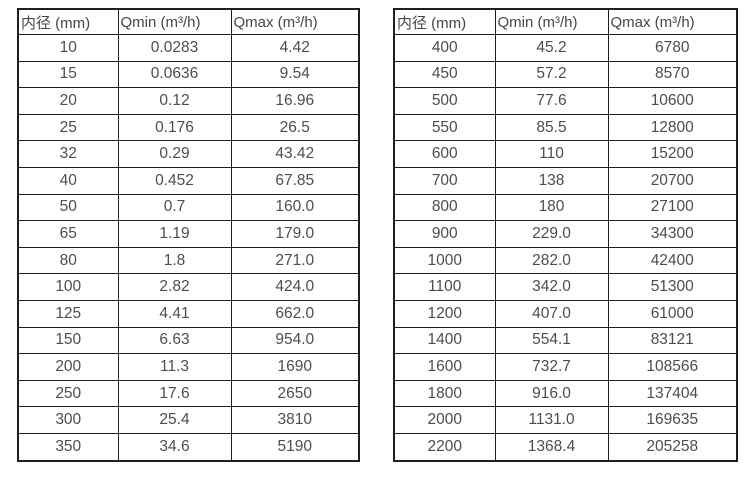 Image resolution: width=750 pixels, height=483 pixels. I want to click on table-cell: 0.0636, so click(174, 74).